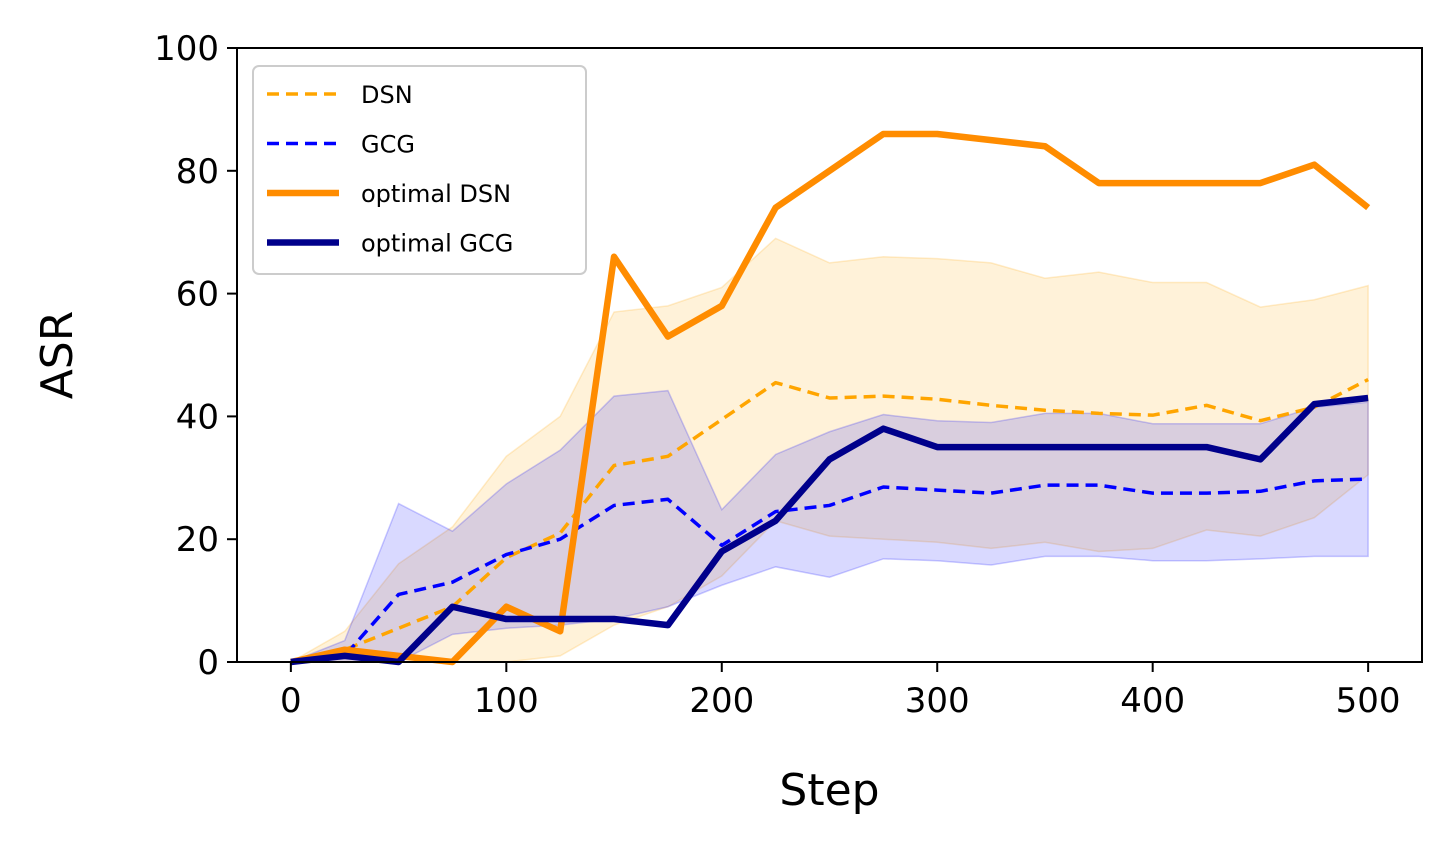  What do you see at coordinates (186, 49) in the screenshot?
I see `y-tick-label: 100` at bounding box center [186, 49].